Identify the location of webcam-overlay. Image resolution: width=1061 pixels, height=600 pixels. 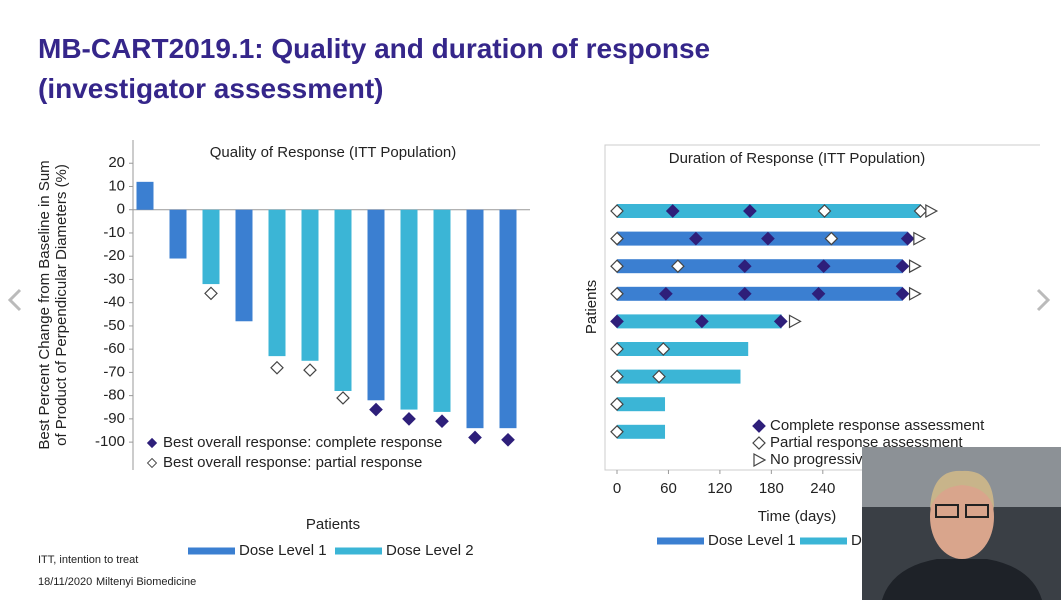
(961, 523).